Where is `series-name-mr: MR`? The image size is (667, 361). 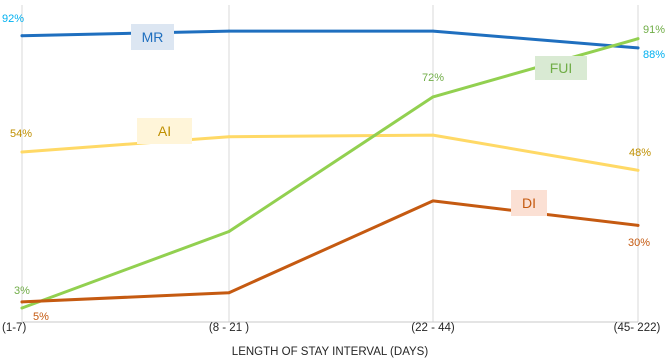
series-name-mr: MR is located at coordinates (153, 37).